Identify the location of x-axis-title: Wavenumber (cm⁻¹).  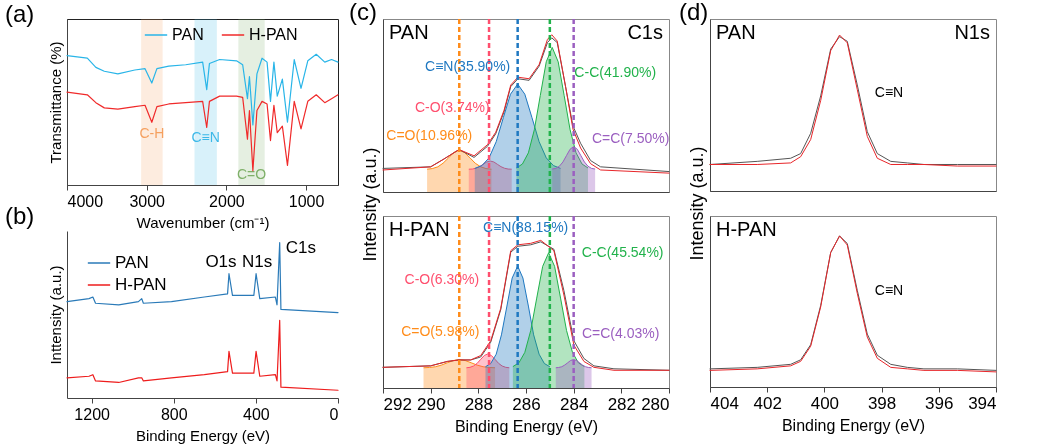
(203, 222).